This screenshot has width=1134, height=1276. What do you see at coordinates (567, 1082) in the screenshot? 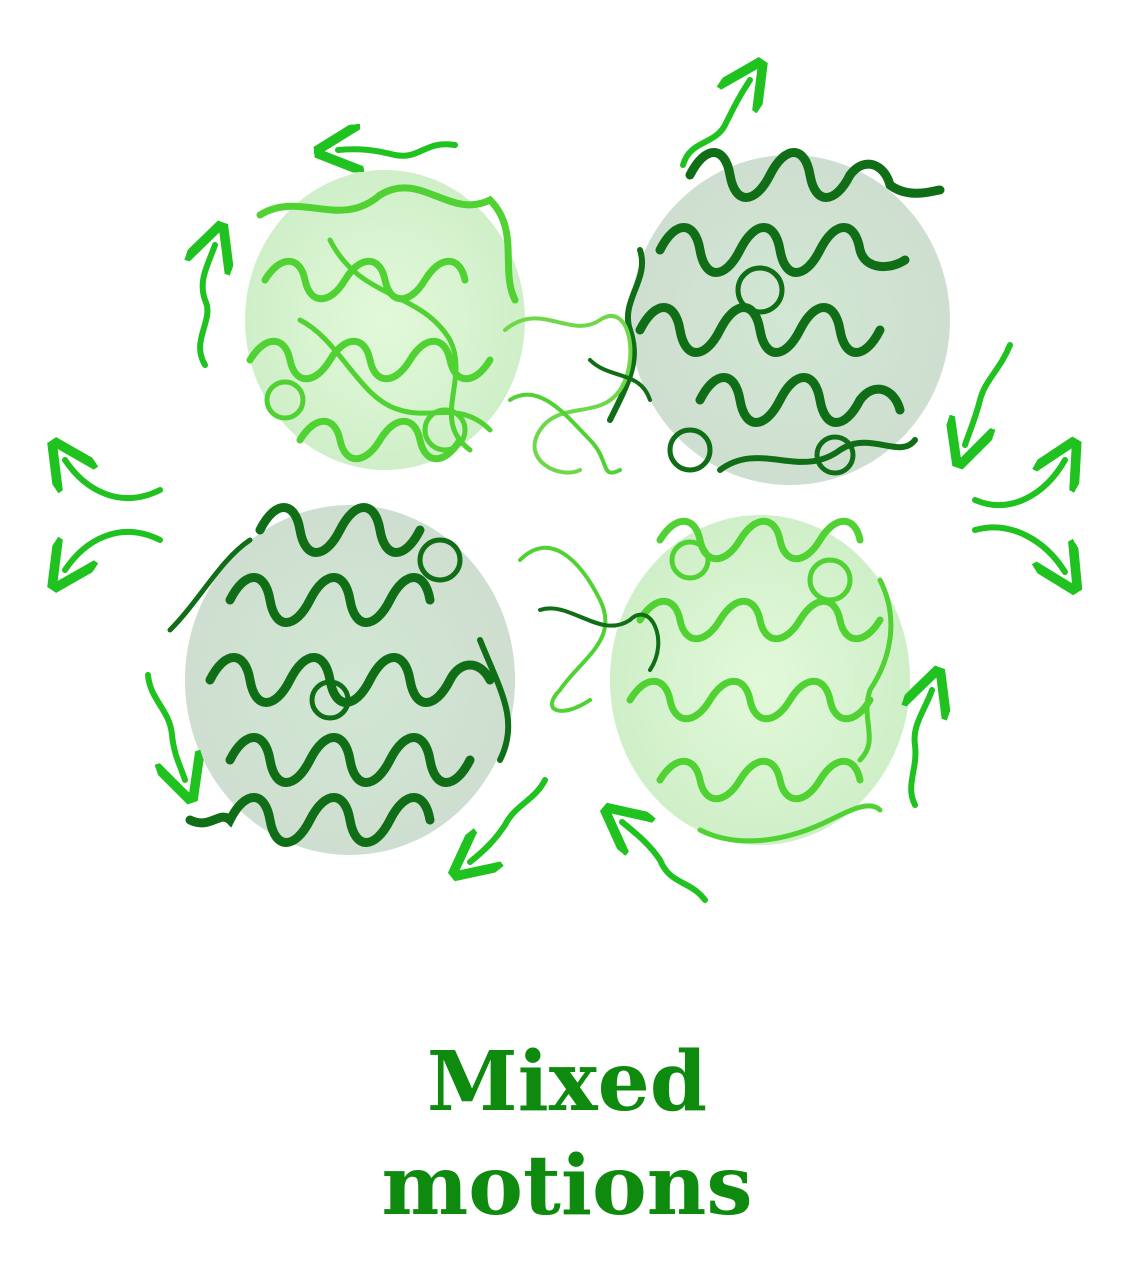
I see `caption-line-1: Mixed` at bounding box center [567, 1082].